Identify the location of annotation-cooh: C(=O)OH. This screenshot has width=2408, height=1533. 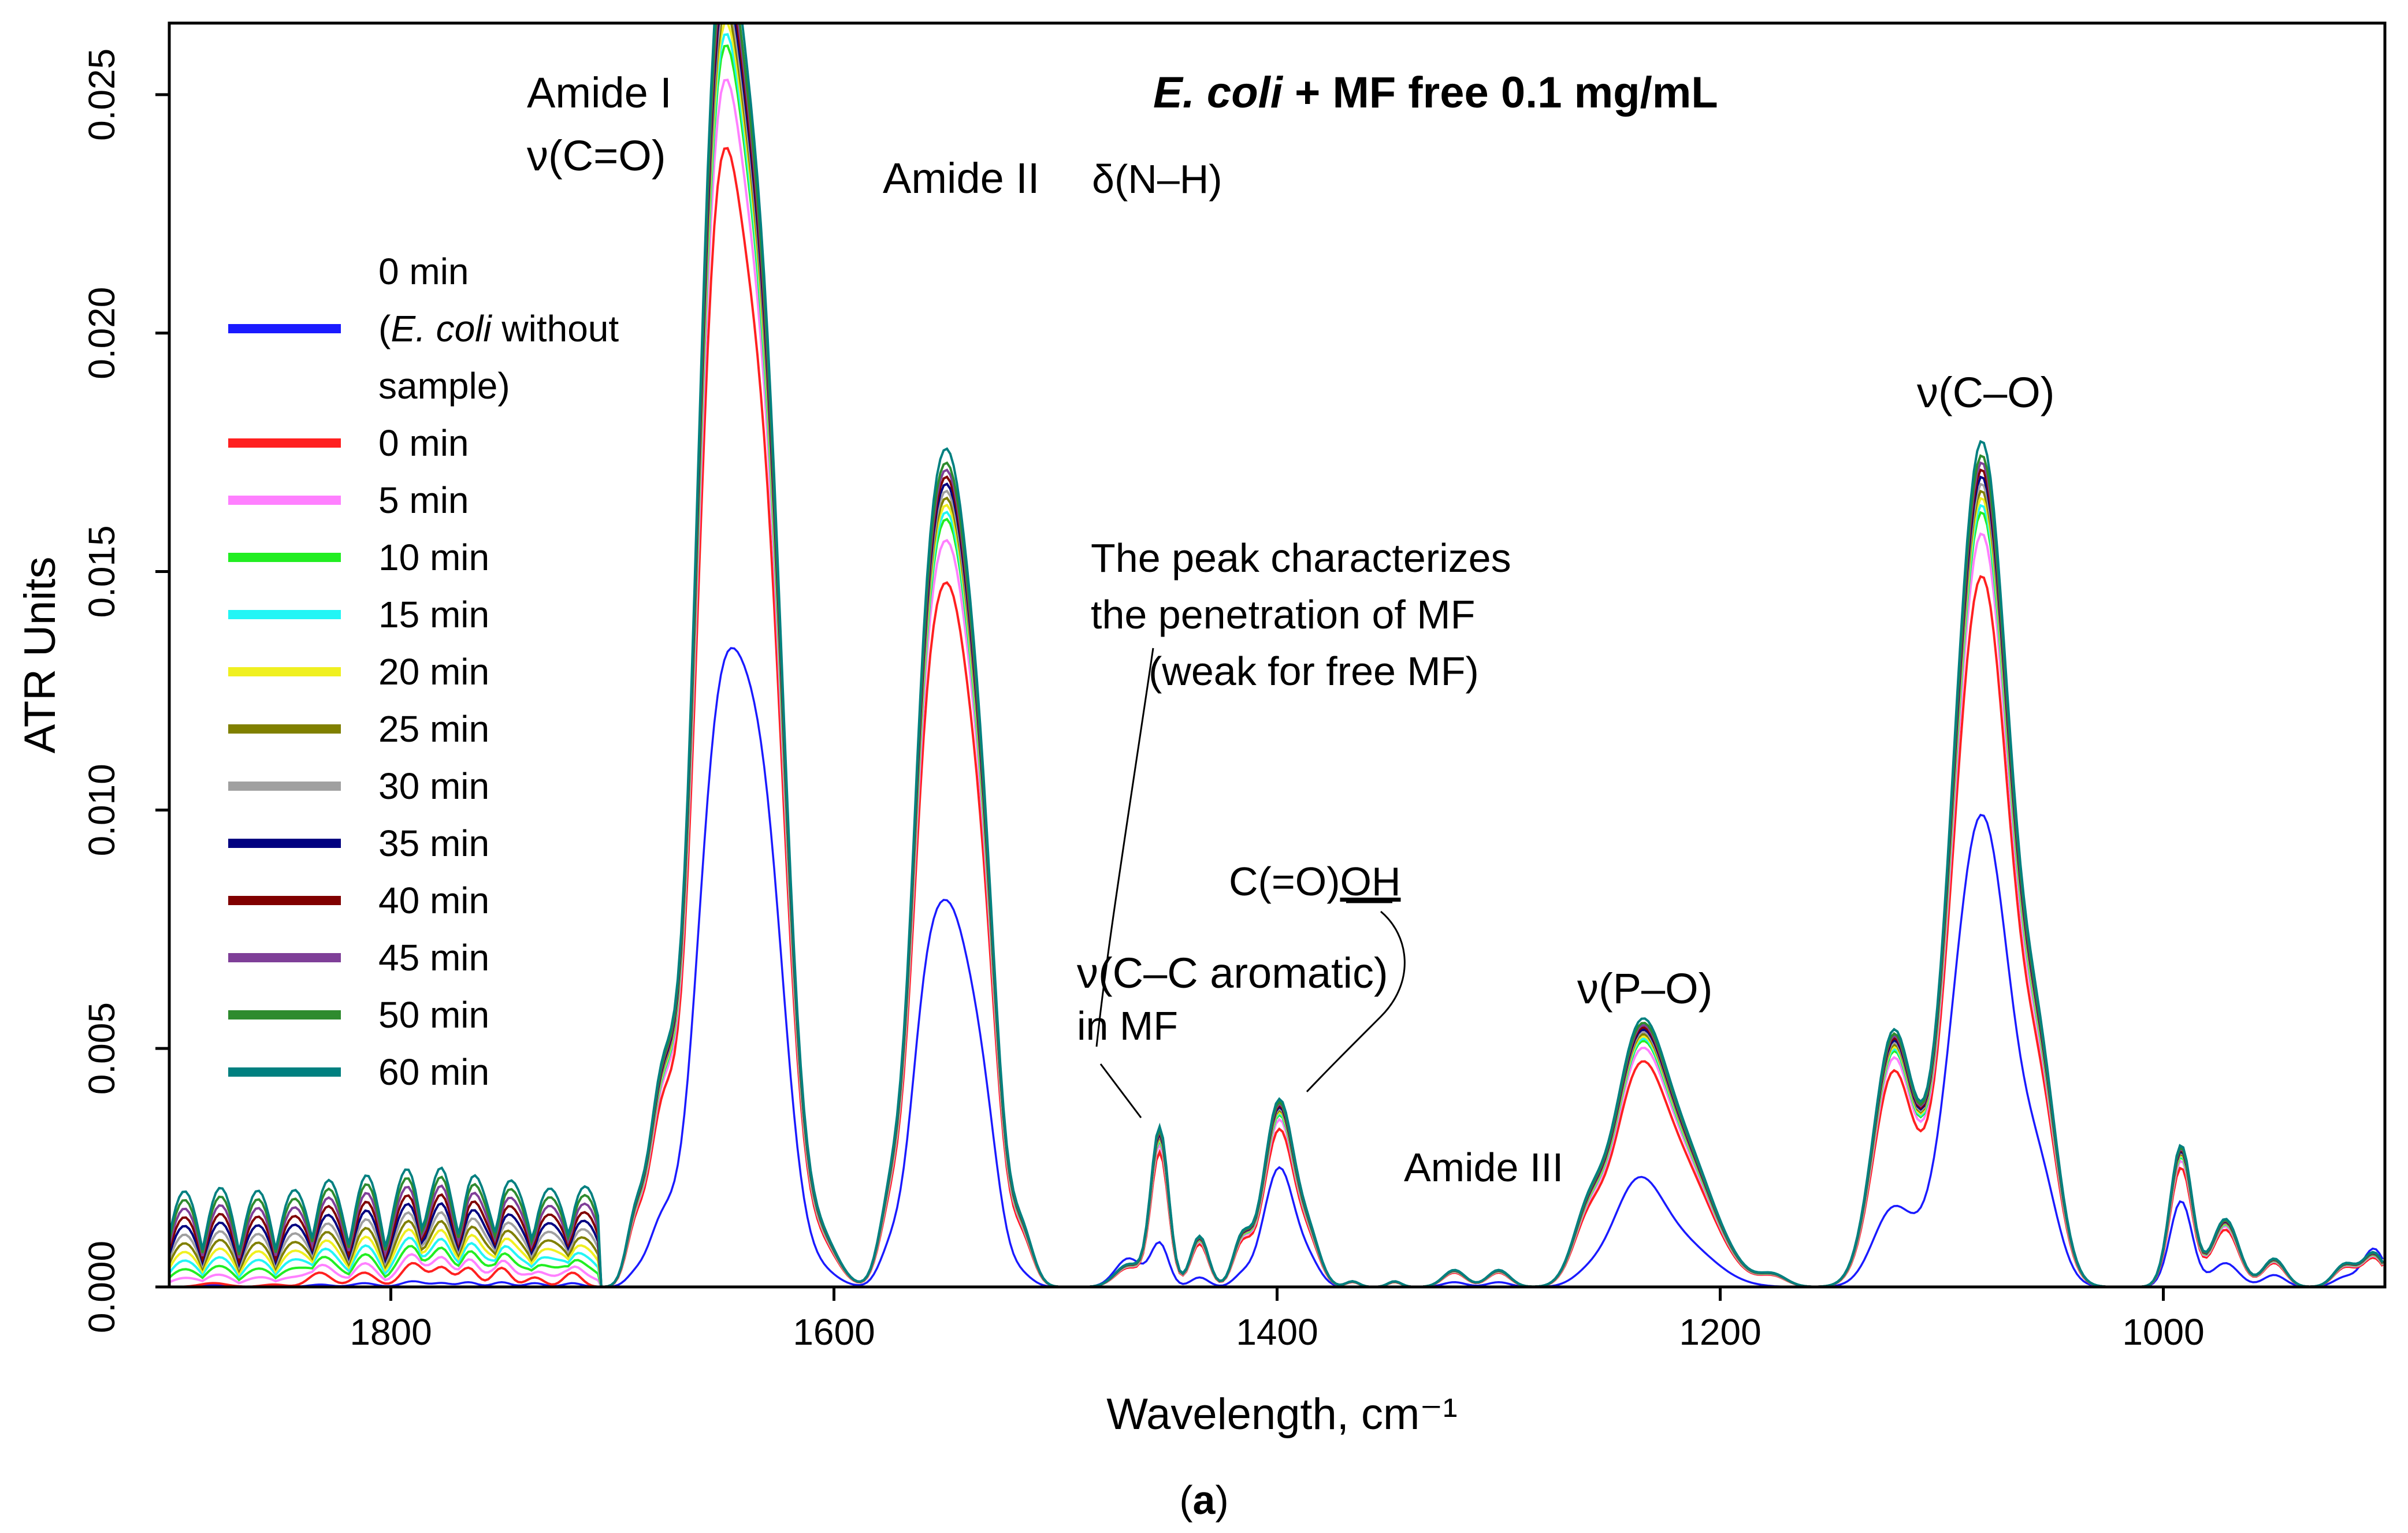
(1315, 881).